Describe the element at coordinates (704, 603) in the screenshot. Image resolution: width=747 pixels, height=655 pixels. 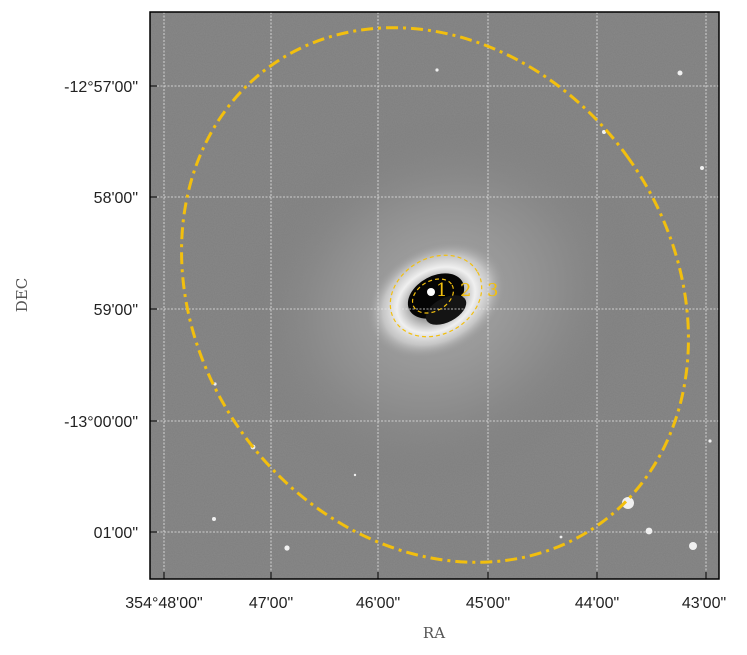
I see `x-tick-label: 43'00"` at that location.